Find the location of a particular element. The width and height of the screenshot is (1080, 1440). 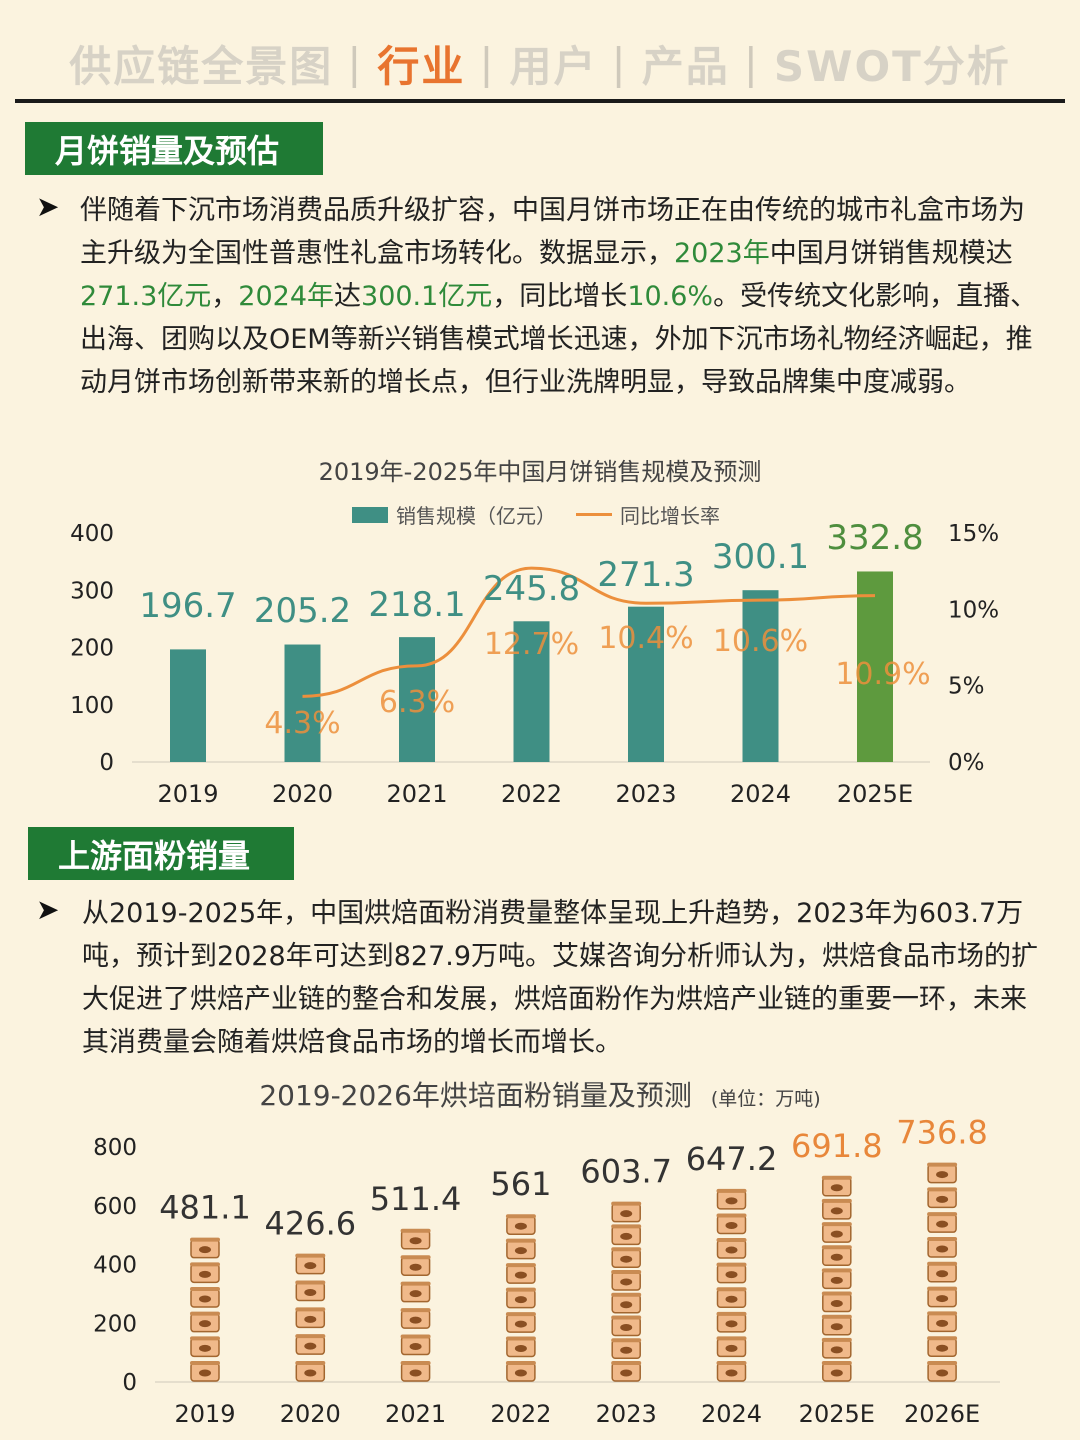

chart1-legend: 销售规模（亿元） 同比增长率 is located at coordinates (536, 514).